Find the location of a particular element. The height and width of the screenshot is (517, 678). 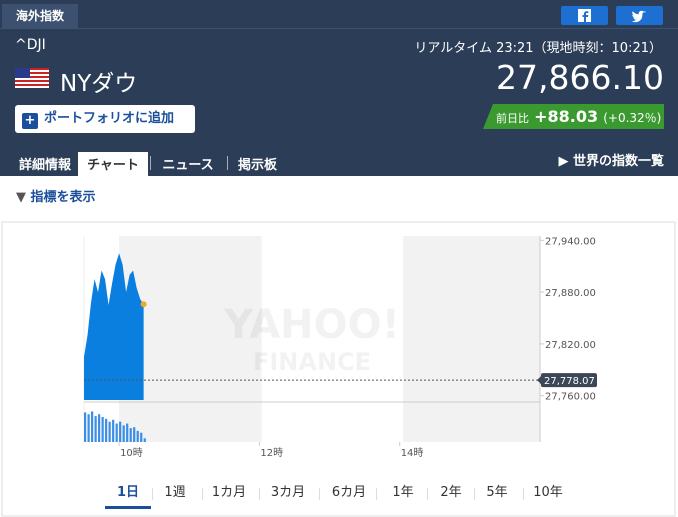

prev-close-label: 27,778.07 is located at coordinates (569, 381).